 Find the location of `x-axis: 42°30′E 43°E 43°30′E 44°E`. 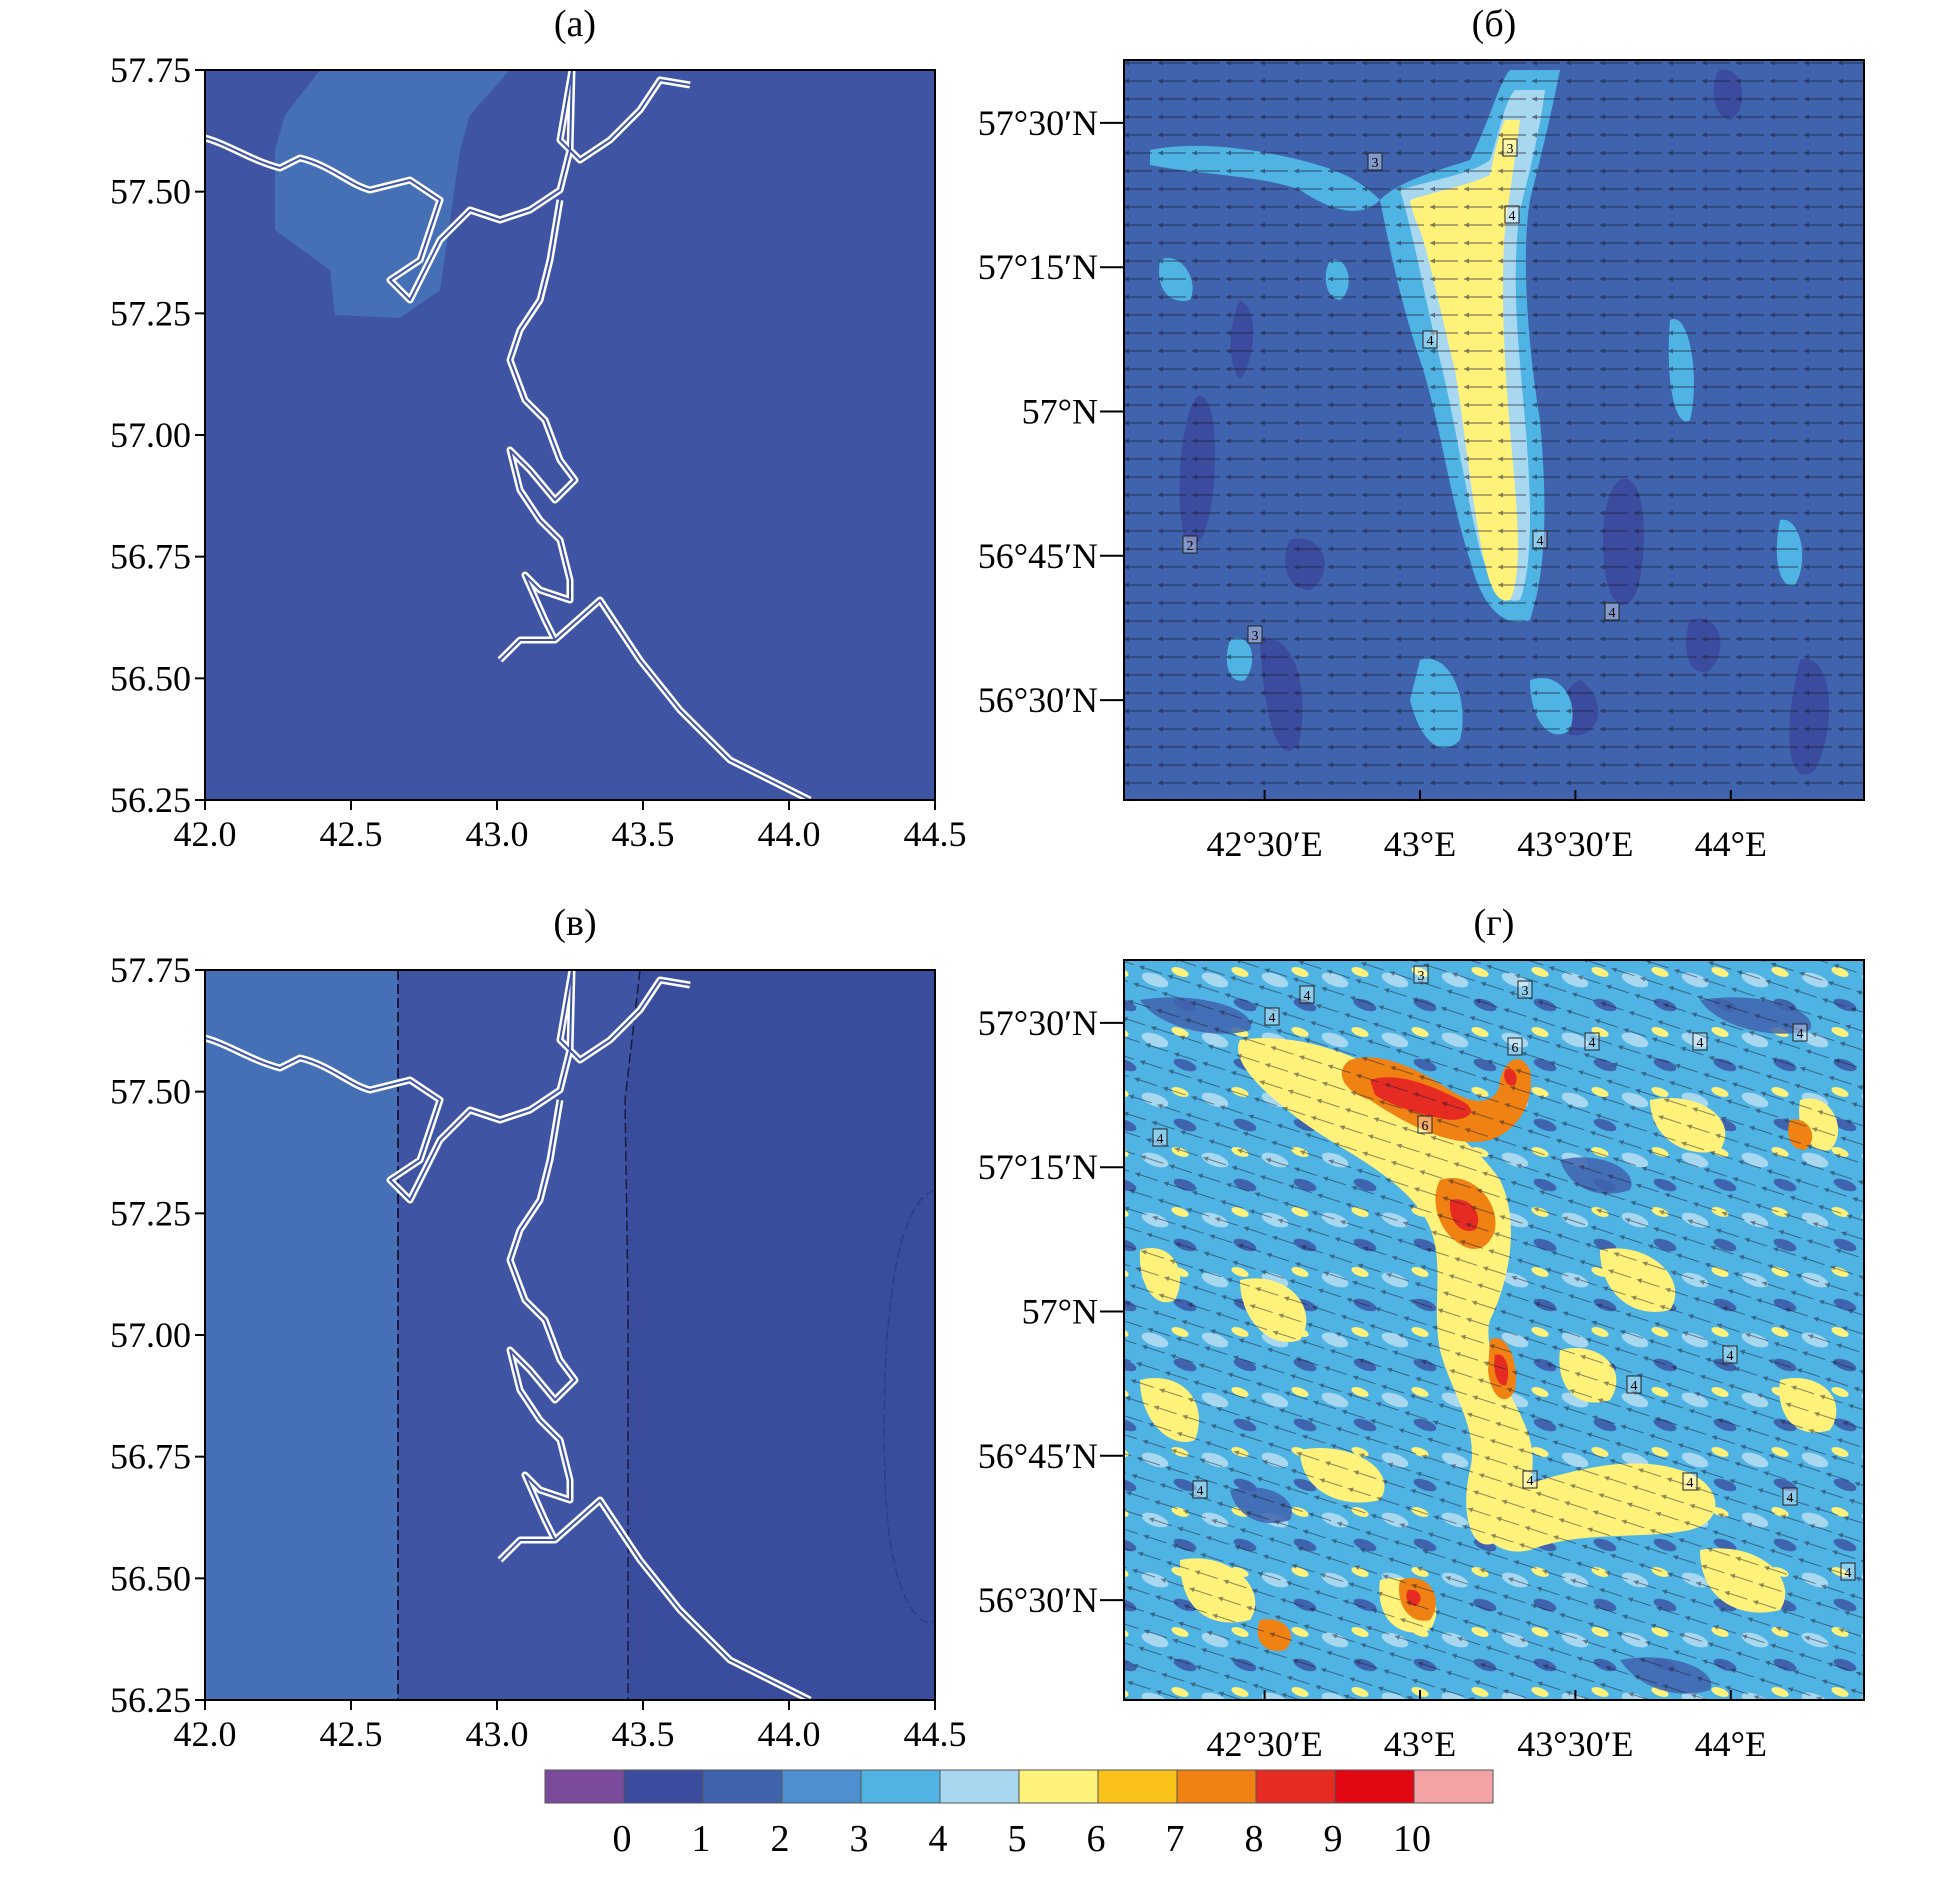

x-axis: 42°30′E 43°E 43°30′E 44°E is located at coordinates (1486, 1727).